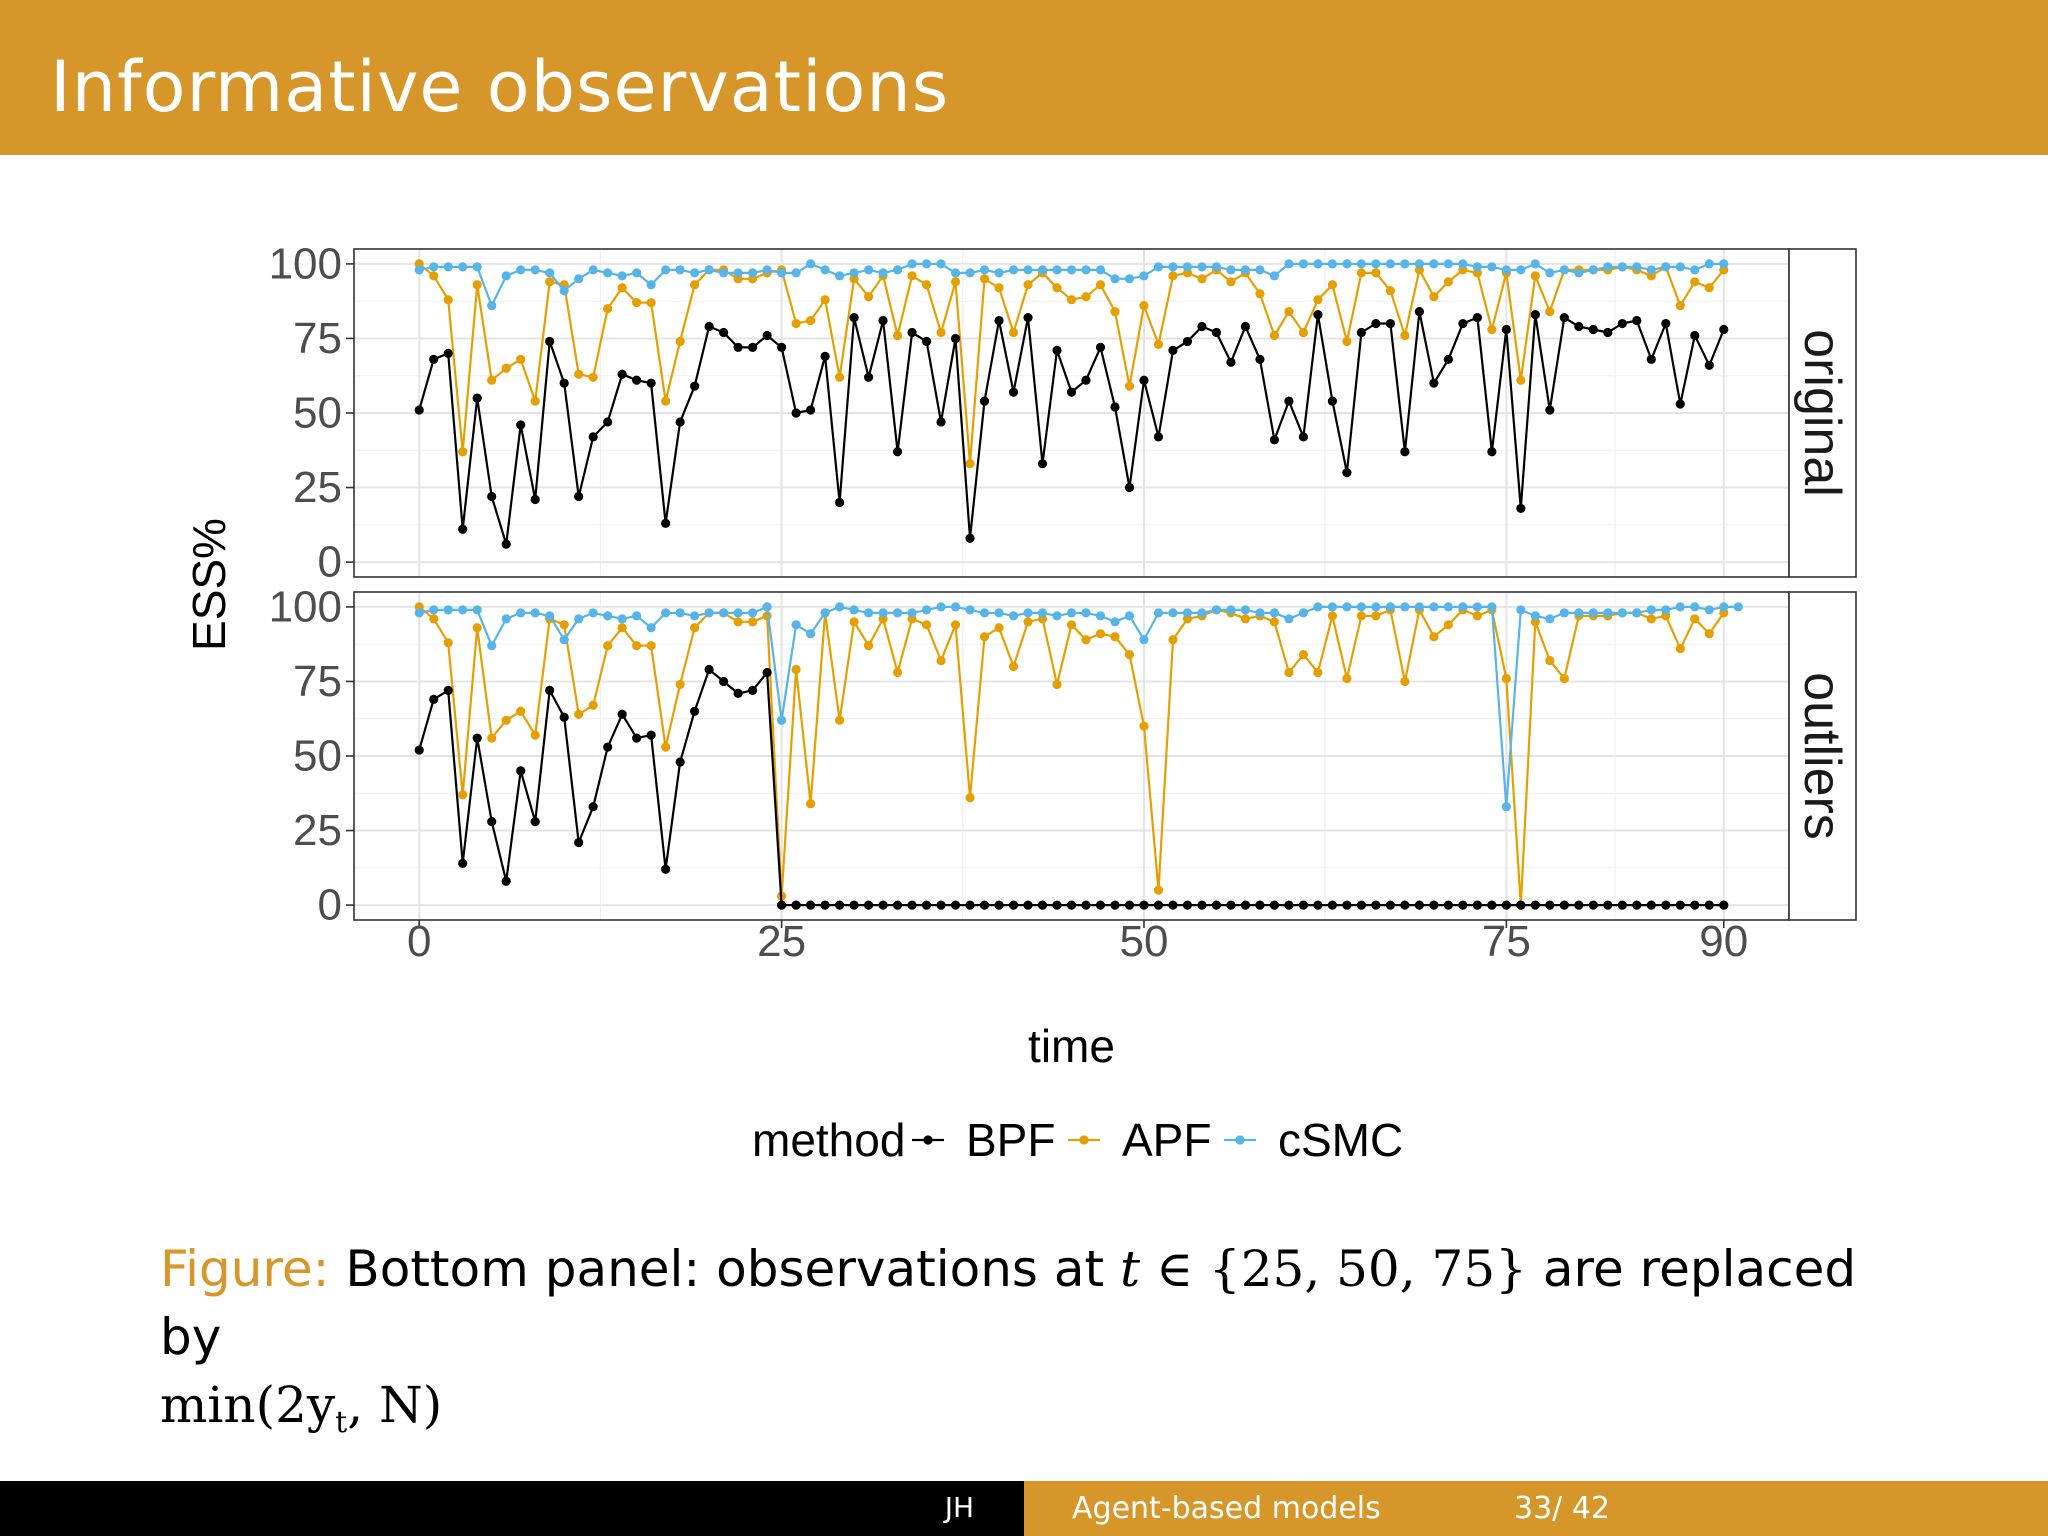 Image resolution: width=2048 pixels, height=1536 pixels. I want to click on y-tick-label: 50, so click(317, 756).